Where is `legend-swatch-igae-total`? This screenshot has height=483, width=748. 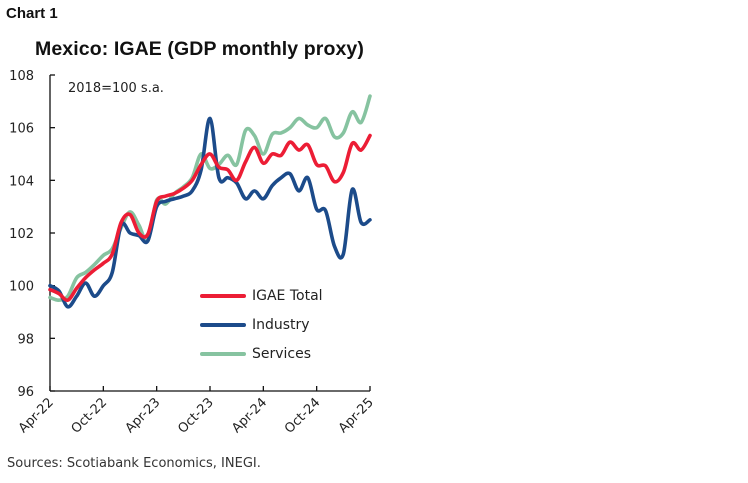
legend-swatch-igae-total is located at coordinates (223, 295).